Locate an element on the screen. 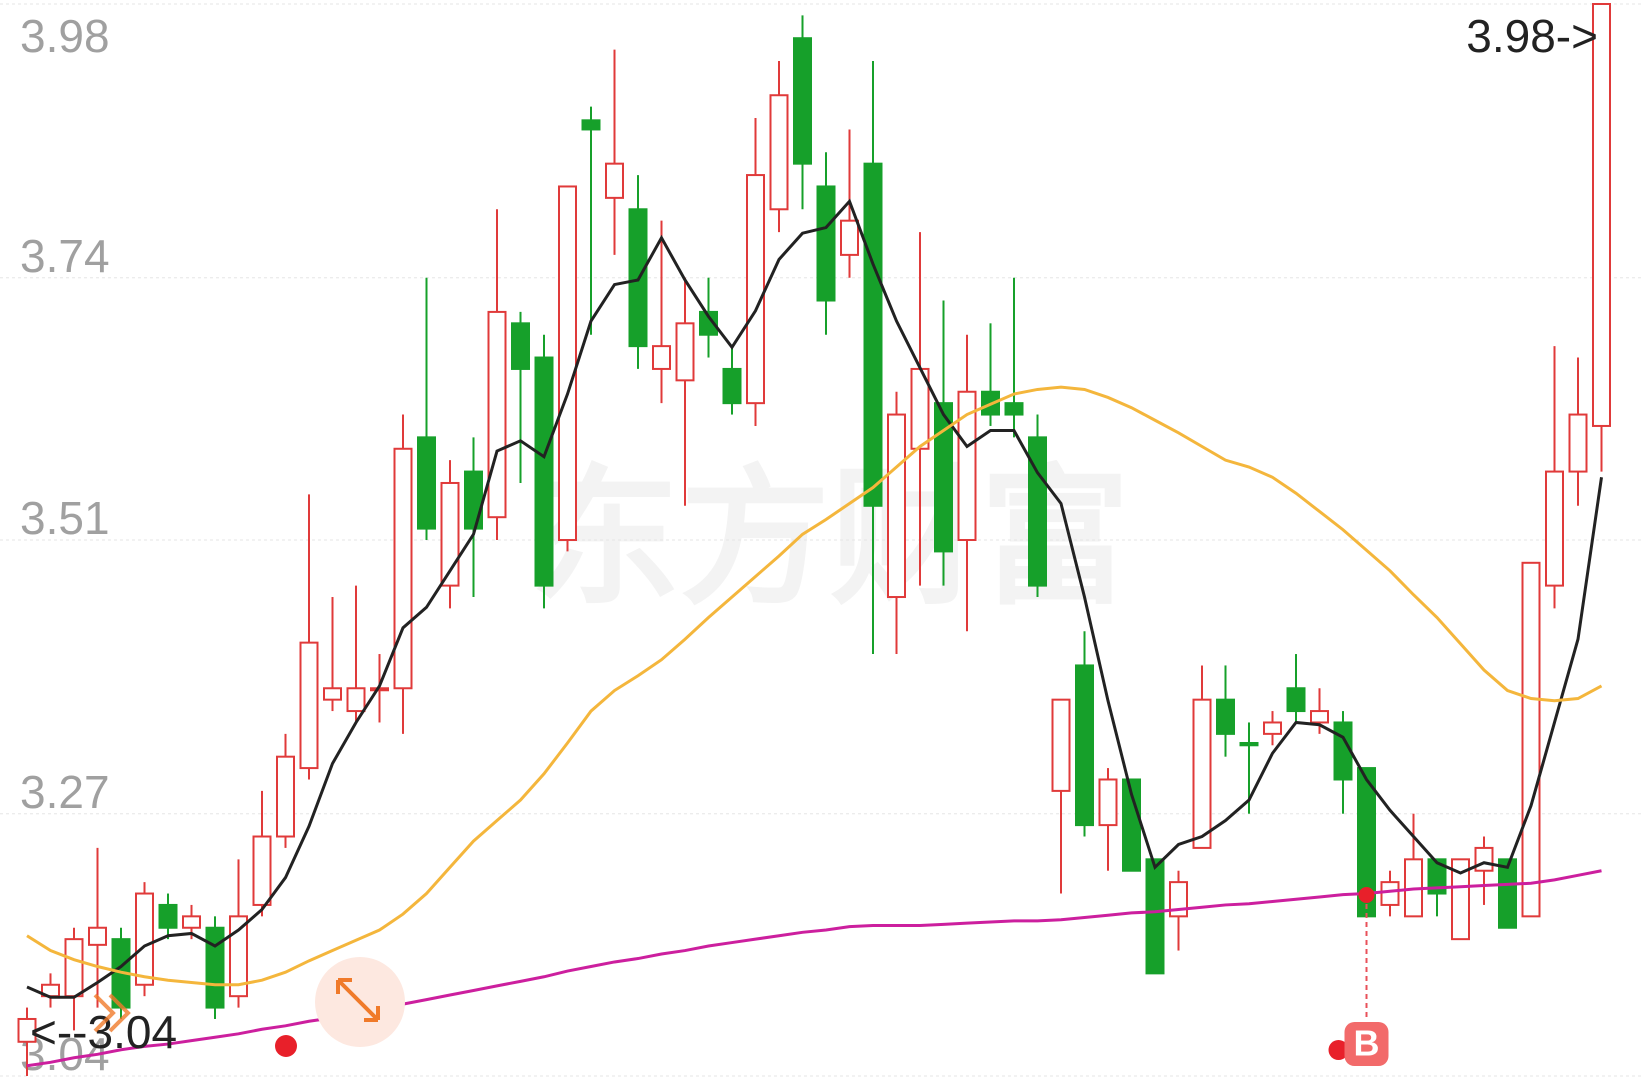 This screenshot has height=1080, width=1642. y-tick-label: 3.98 is located at coordinates (65, 36).